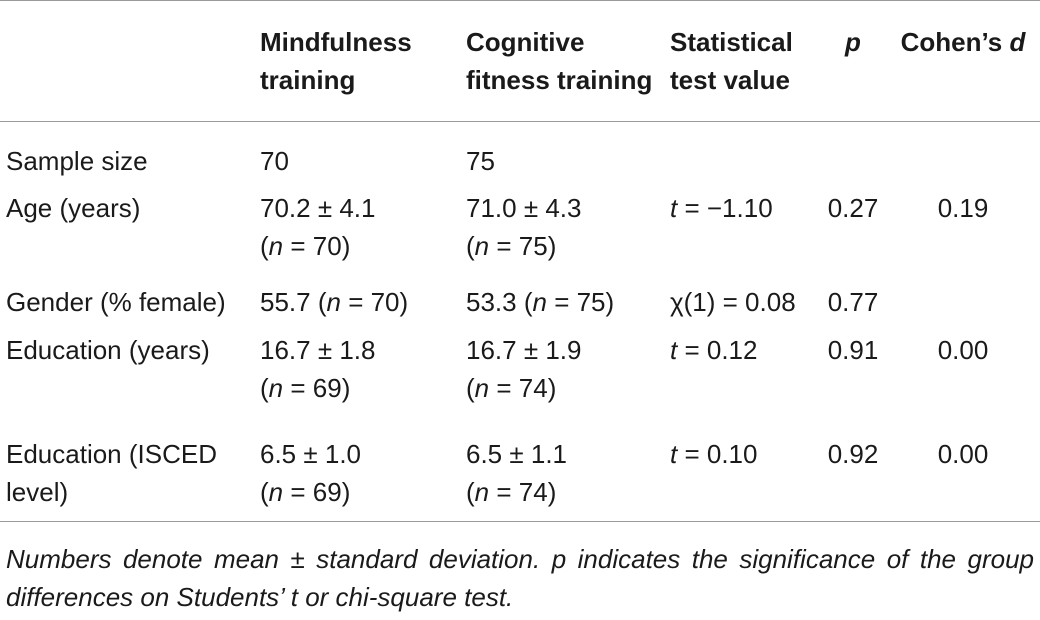 The image size is (1040, 620). I want to click on header-p-text: p, so click(853, 42).